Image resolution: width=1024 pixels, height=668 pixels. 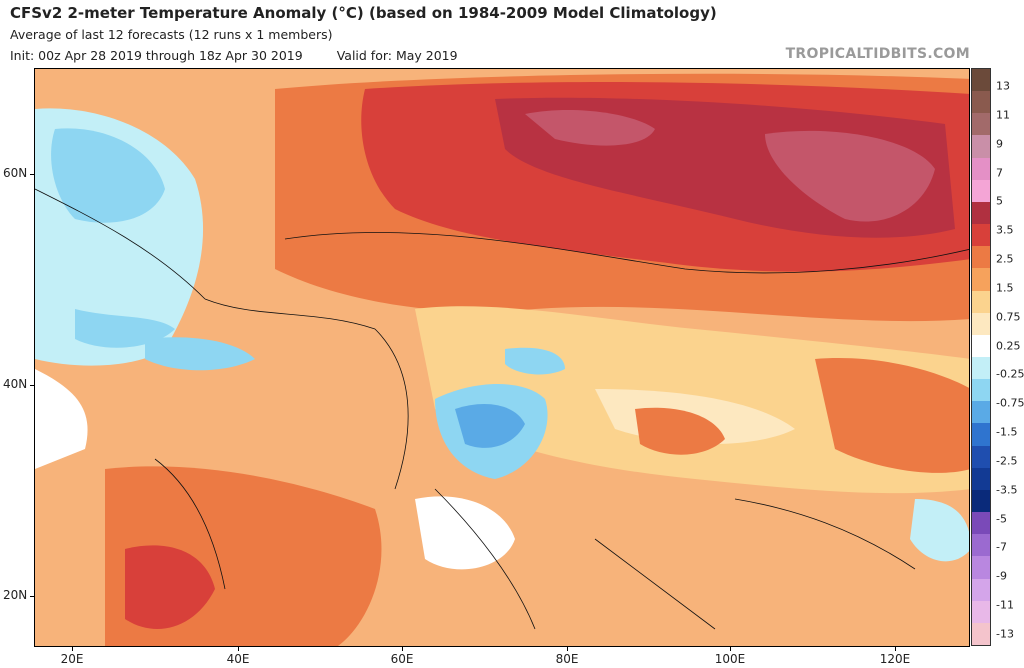 I want to click on anomaly-region-tian-shan, so click(x=535, y=361).